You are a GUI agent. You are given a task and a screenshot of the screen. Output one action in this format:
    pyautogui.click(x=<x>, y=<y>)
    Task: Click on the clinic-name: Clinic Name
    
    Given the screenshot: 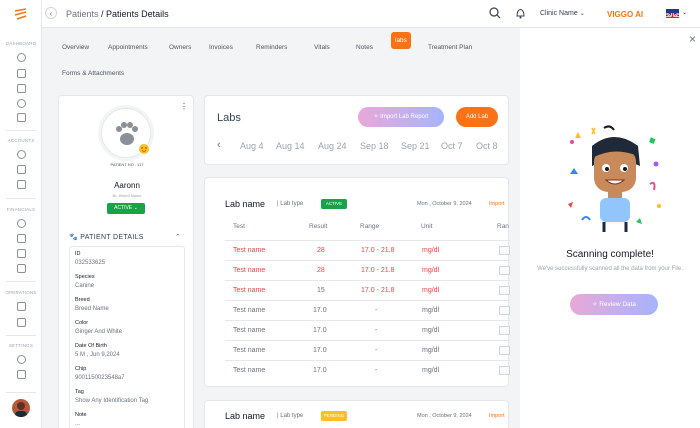 What is the action you would take?
    pyautogui.click(x=559, y=13)
    